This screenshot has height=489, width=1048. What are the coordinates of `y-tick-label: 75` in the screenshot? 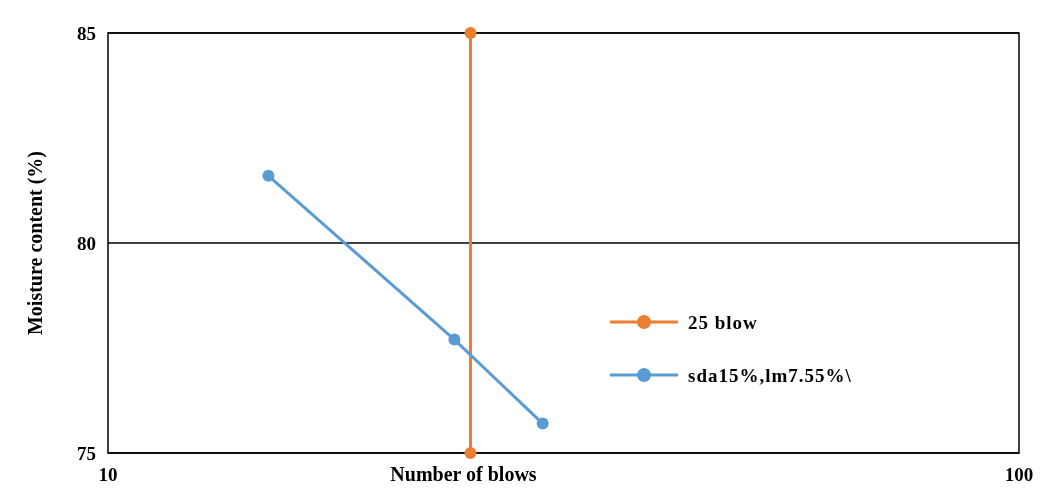 It's located at (86, 453).